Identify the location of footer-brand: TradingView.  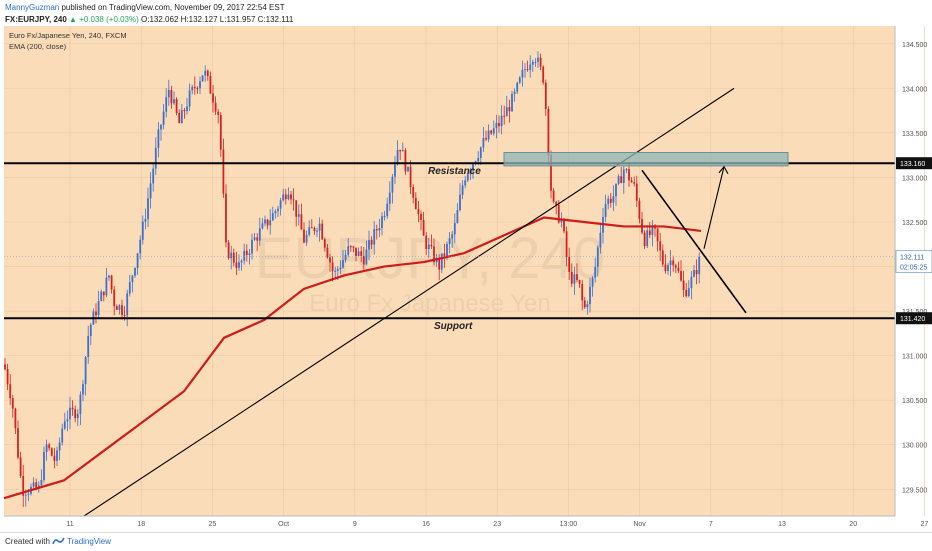
(89, 541).